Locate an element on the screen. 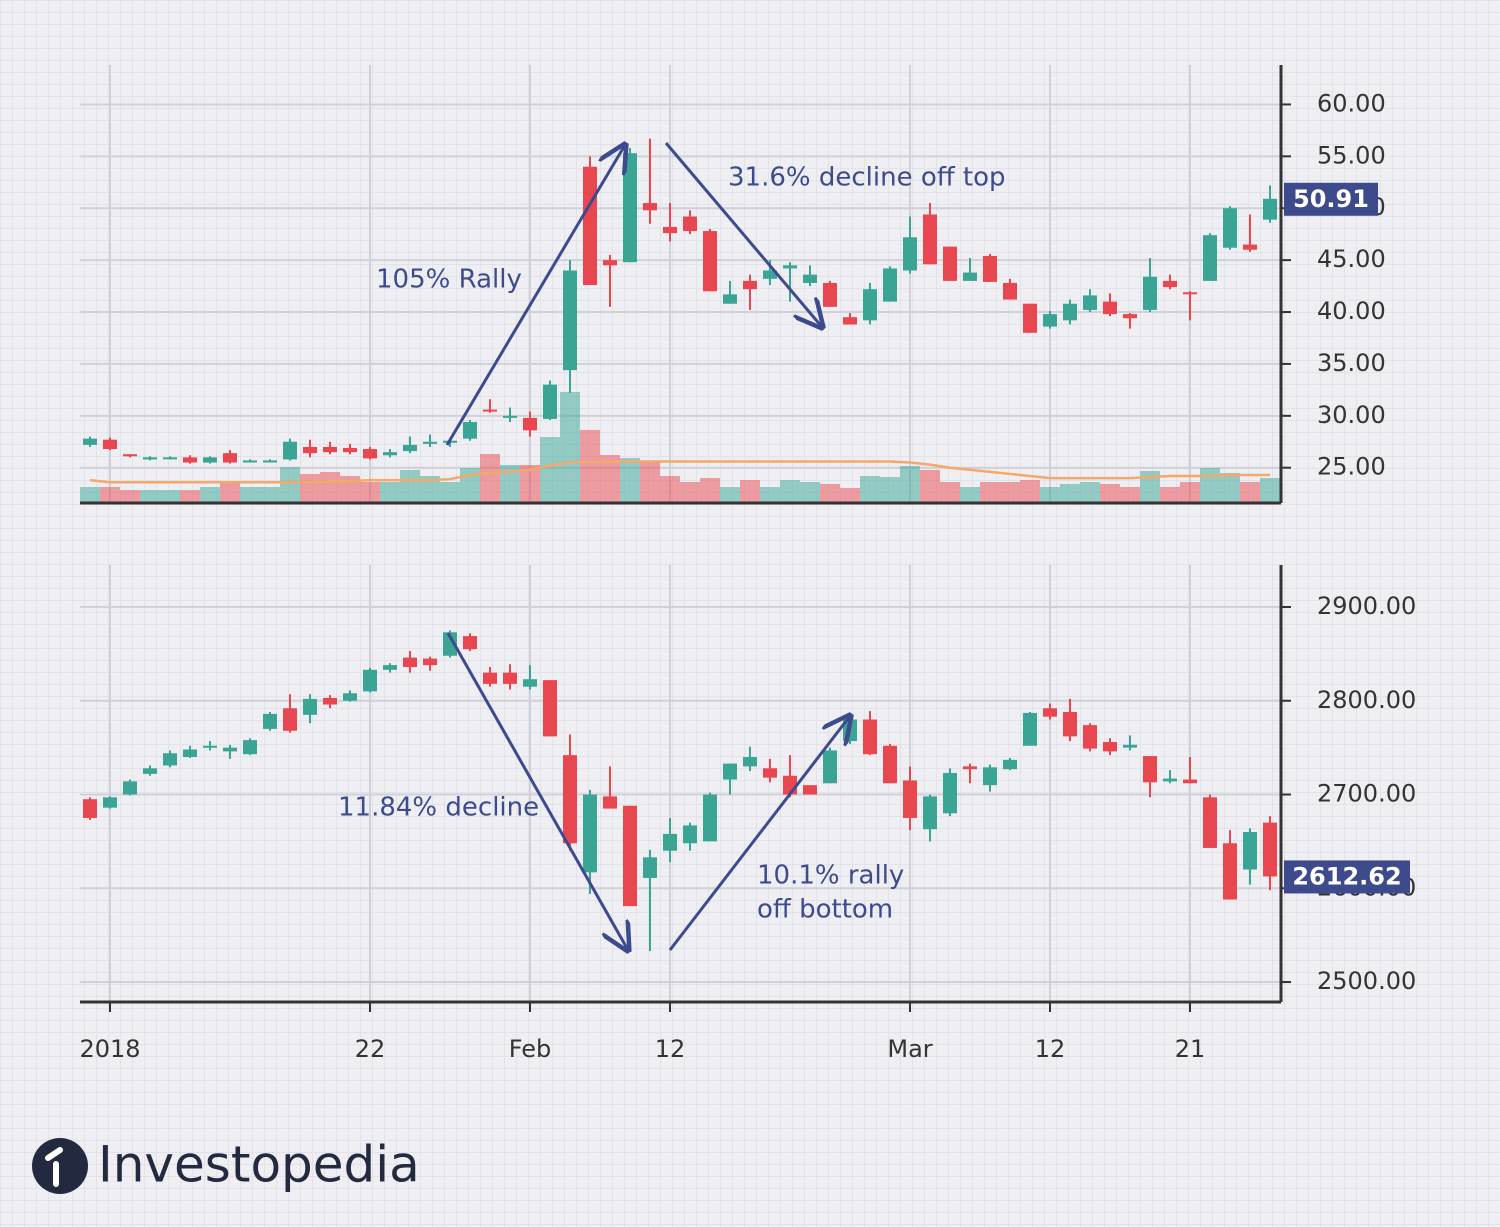 The width and height of the screenshot is (1500, 1227). y-tick-label: 2800.00 is located at coordinates (1366, 700).